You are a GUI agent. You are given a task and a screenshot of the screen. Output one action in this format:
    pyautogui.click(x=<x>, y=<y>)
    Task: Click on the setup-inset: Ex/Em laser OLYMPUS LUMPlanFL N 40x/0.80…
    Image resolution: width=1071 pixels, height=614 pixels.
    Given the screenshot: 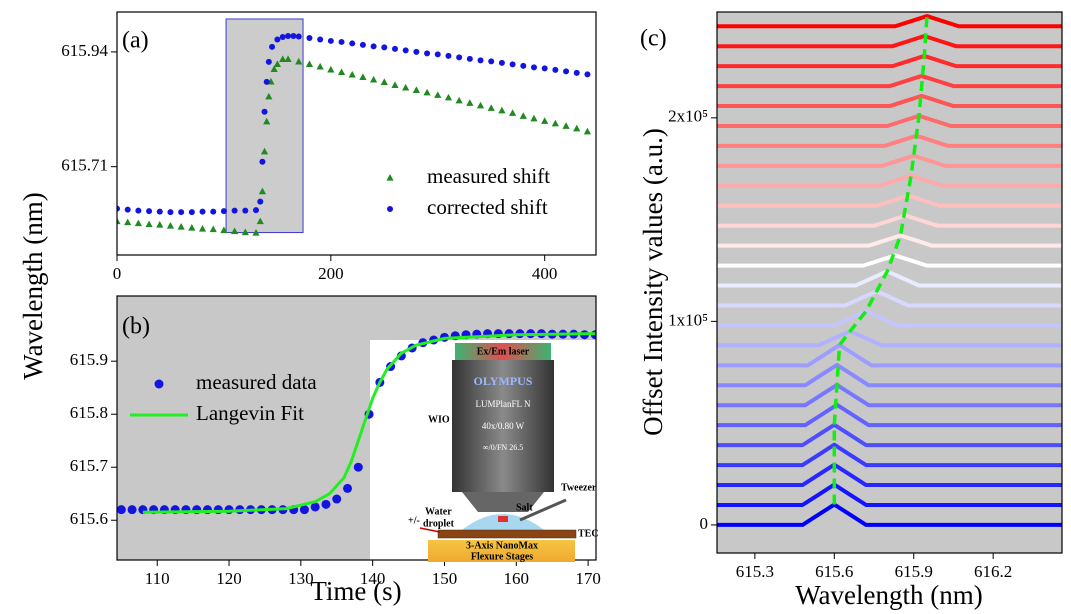 What is the action you would take?
    pyautogui.click(x=503, y=452)
    